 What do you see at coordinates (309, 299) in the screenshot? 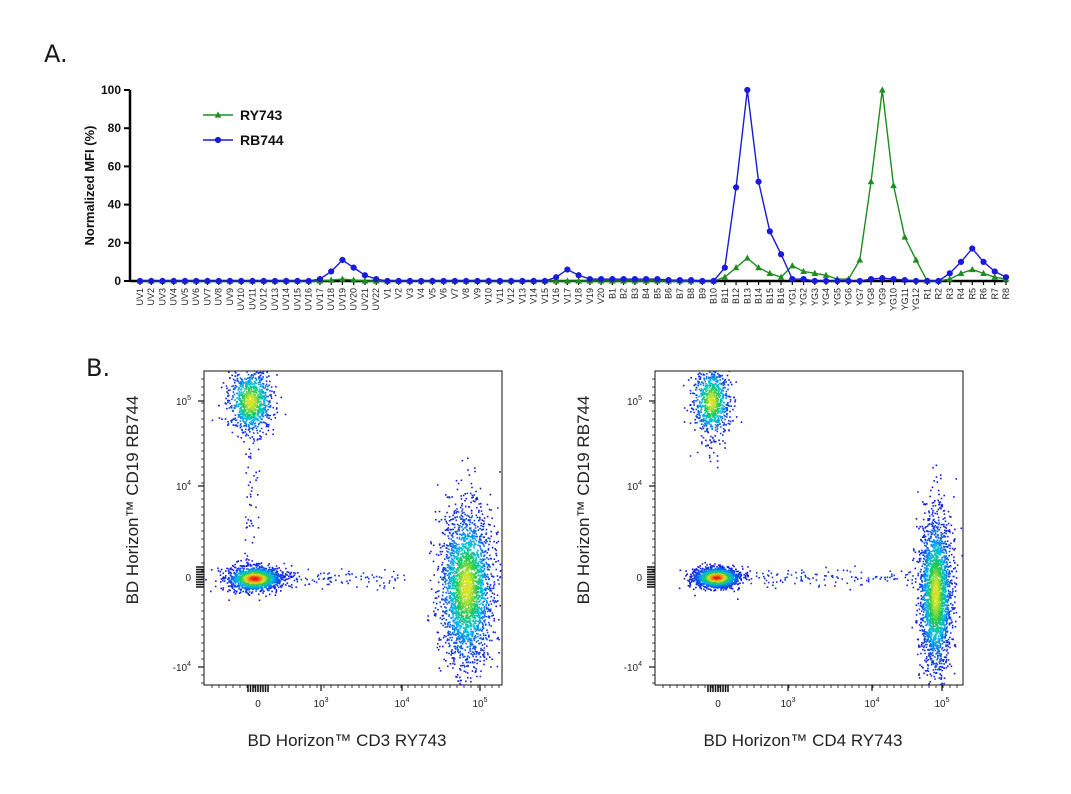
I see `x-tick-label: UV16` at bounding box center [309, 299].